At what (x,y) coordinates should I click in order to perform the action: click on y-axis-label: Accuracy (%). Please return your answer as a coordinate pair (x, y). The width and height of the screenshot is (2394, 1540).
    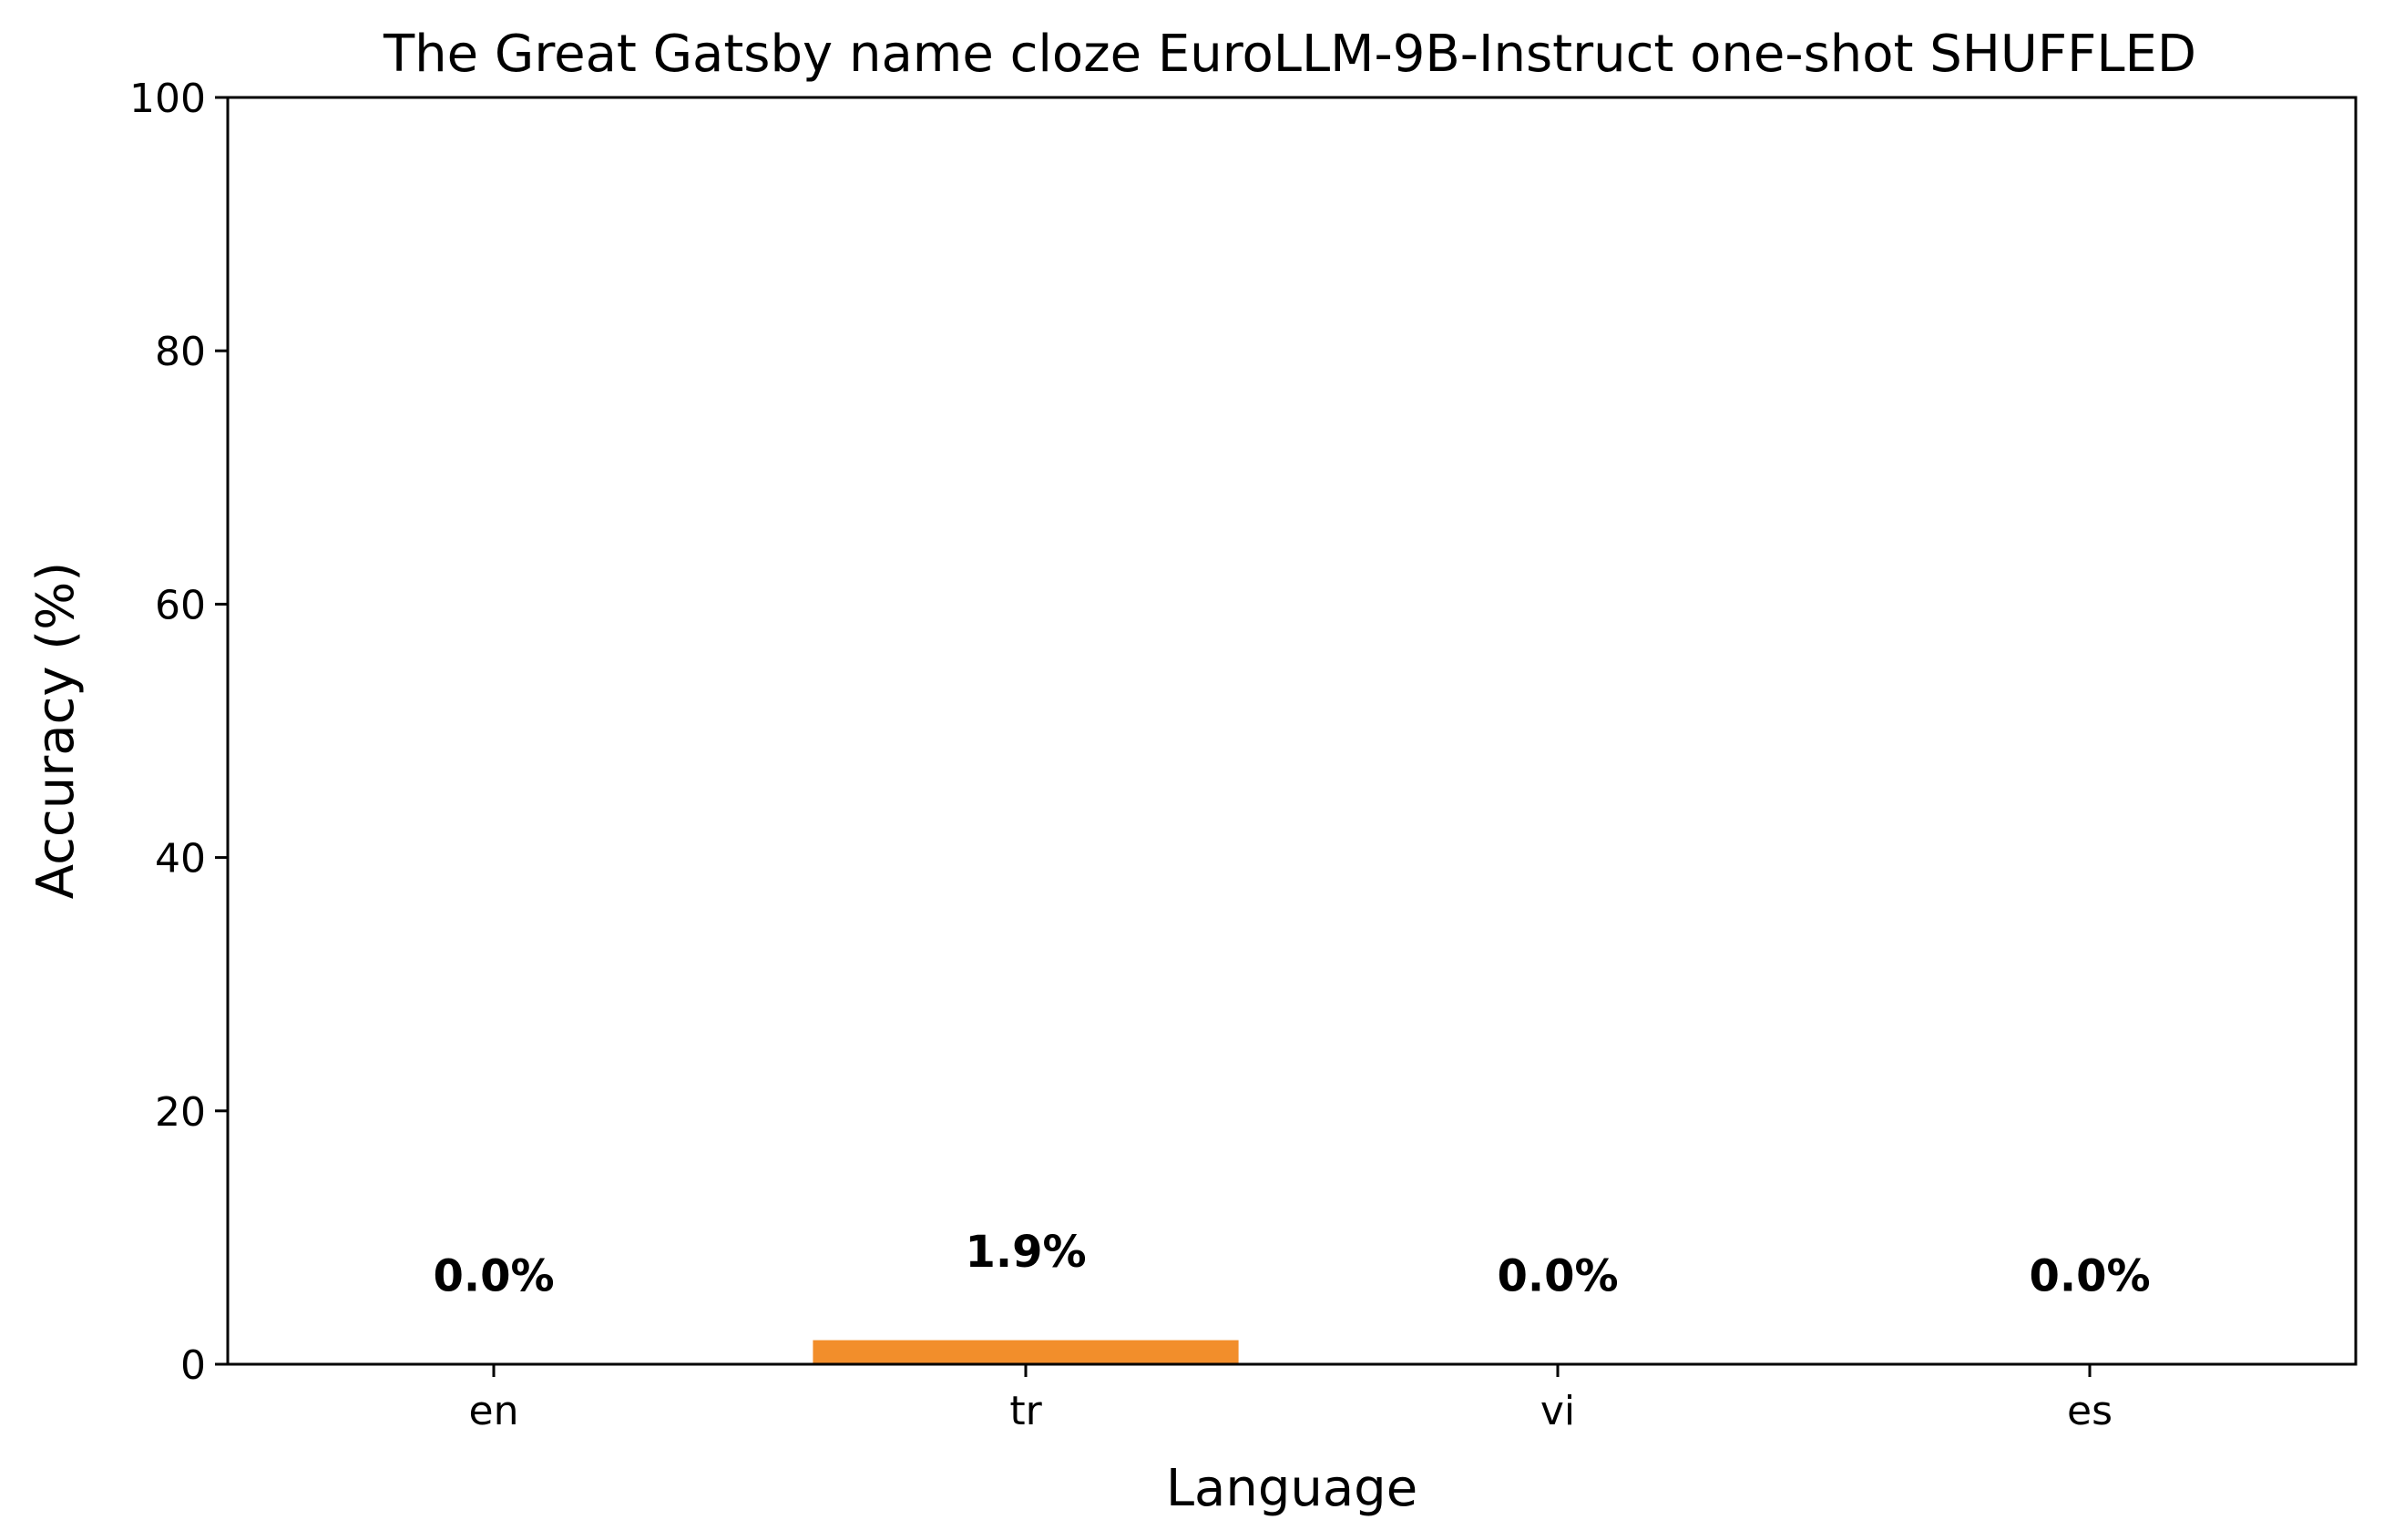
    Looking at the image, I should click on (56, 730).